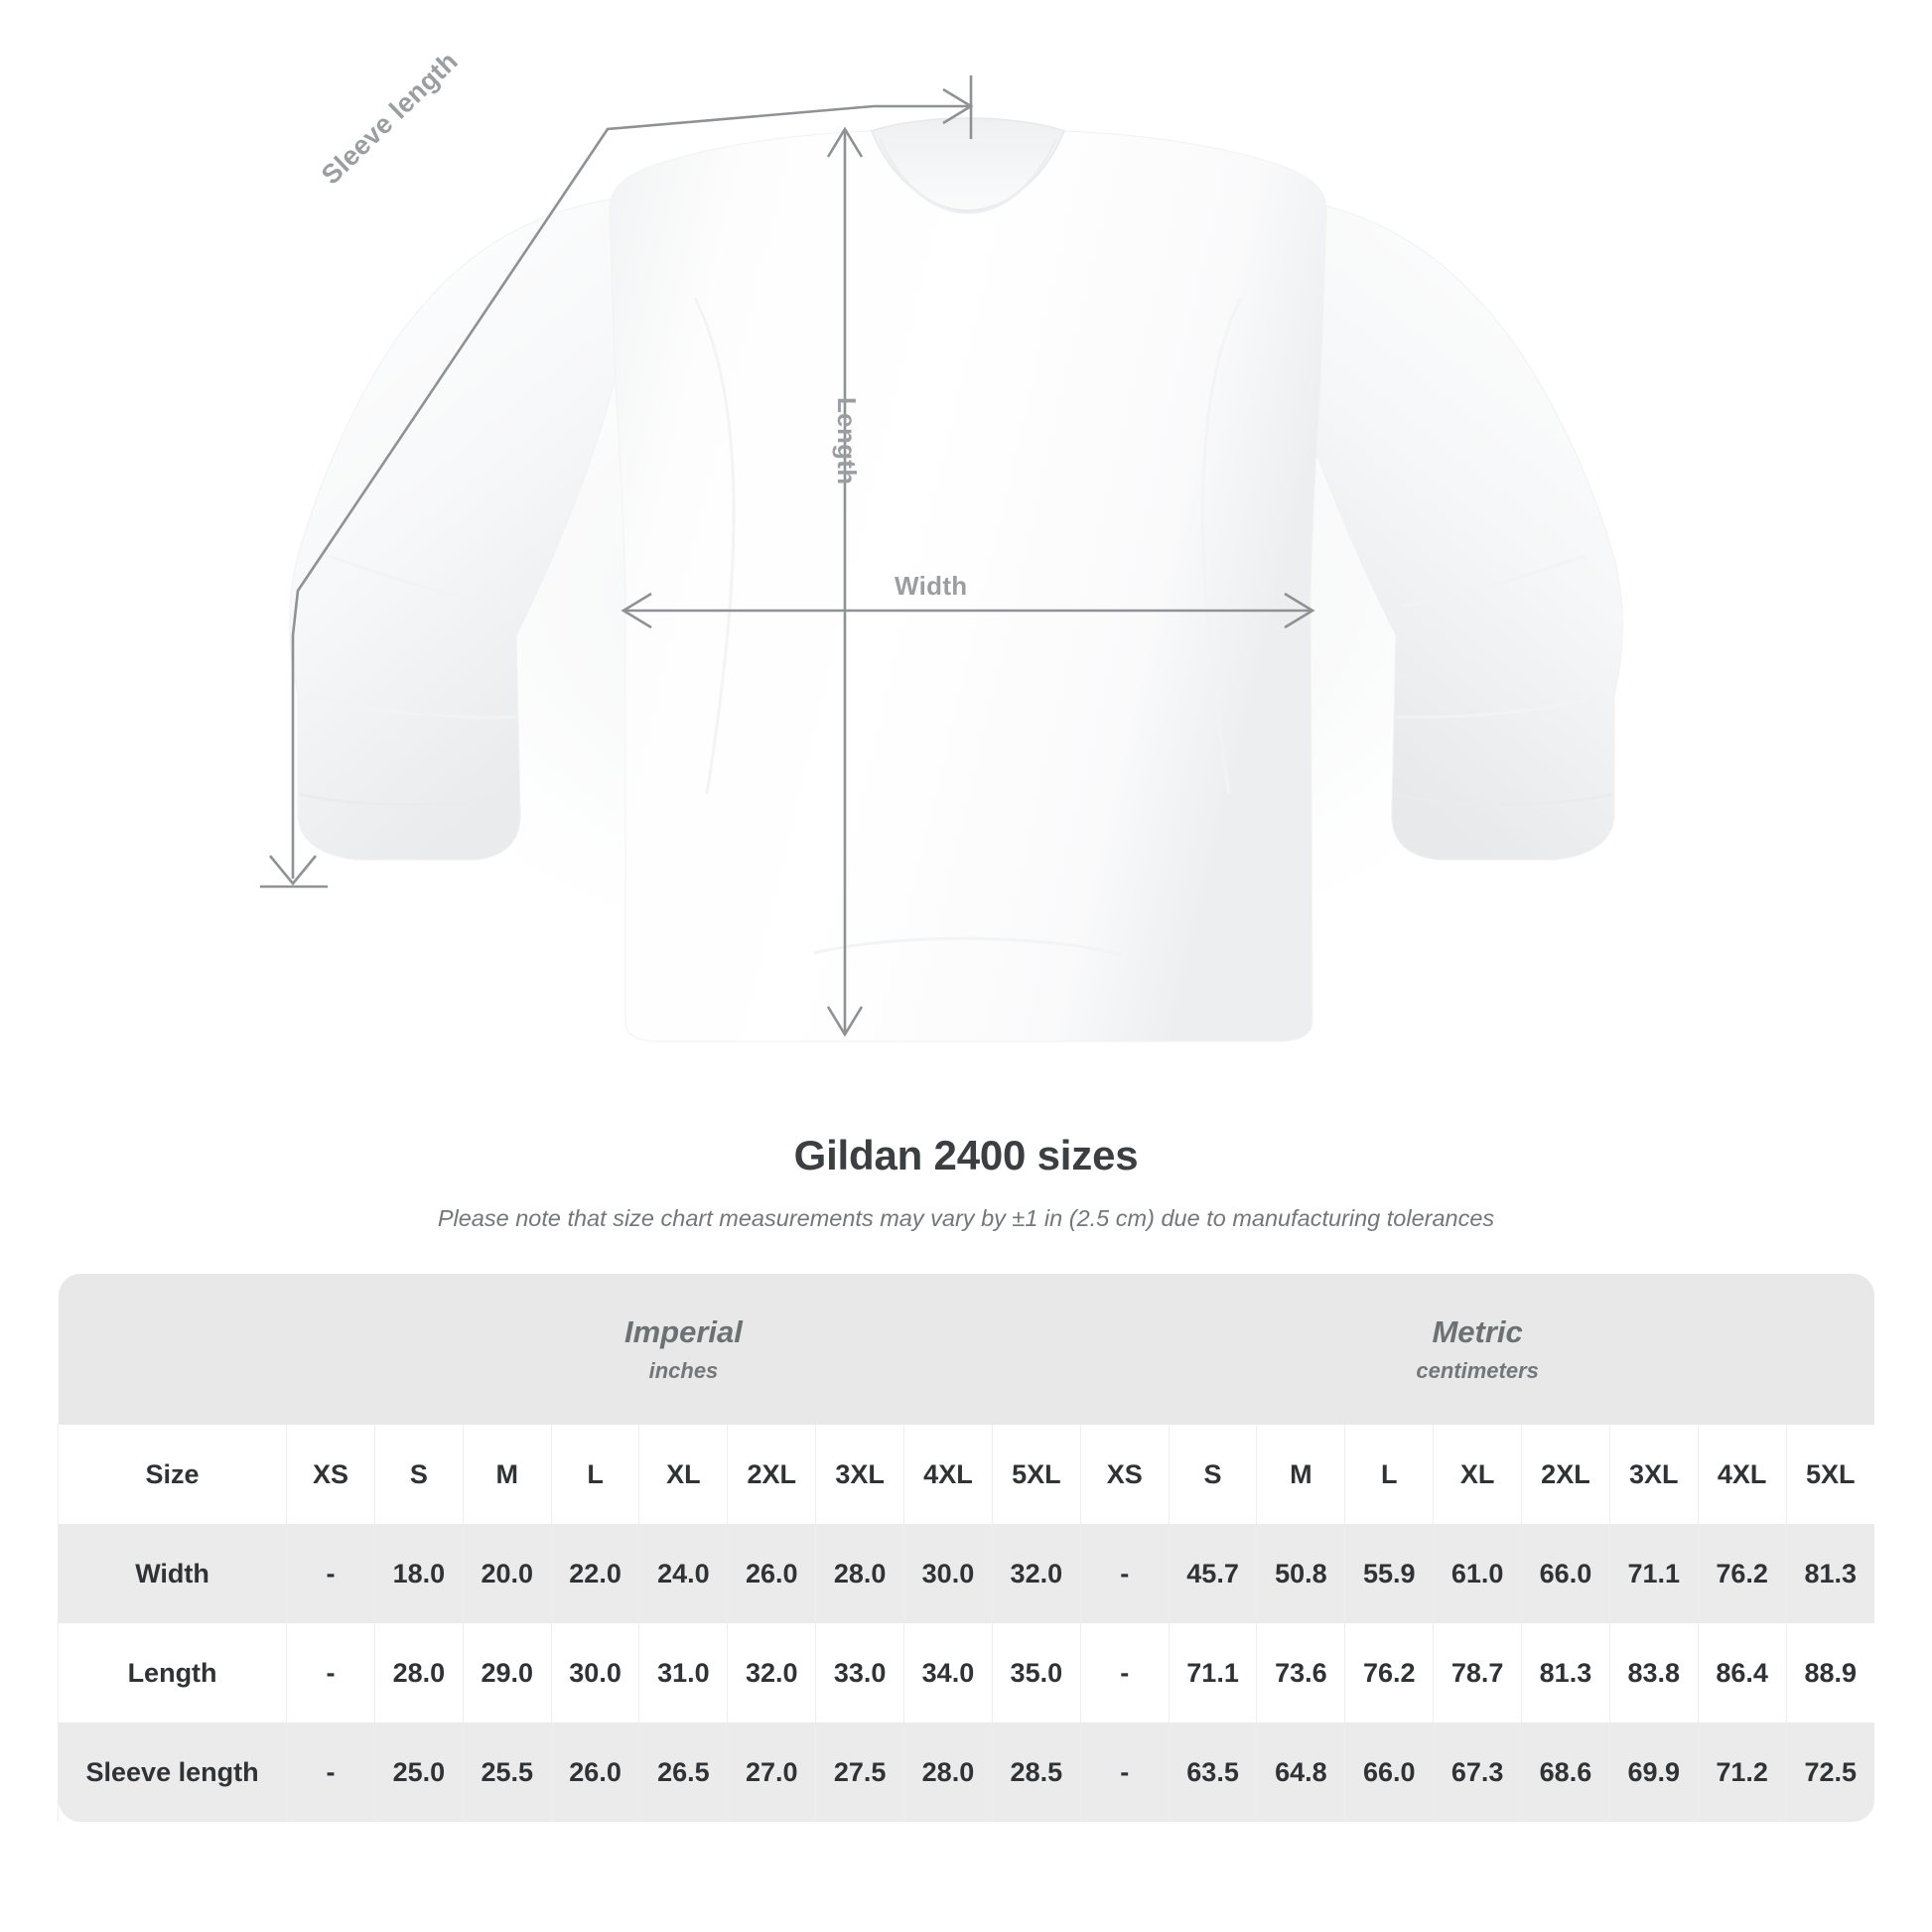 This screenshot has height=1932, width=1932. Describe the element at coordinates (1300, 1475) in the screenshot. I see `size-header-metric-m: M` at that location.